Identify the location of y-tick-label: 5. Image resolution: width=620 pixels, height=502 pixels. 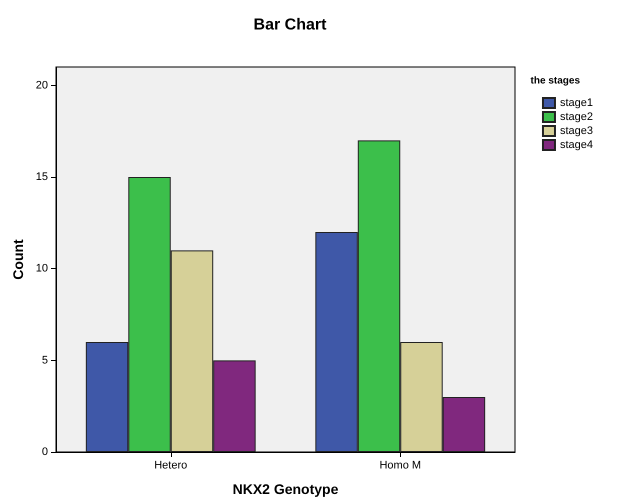
(45, 360).